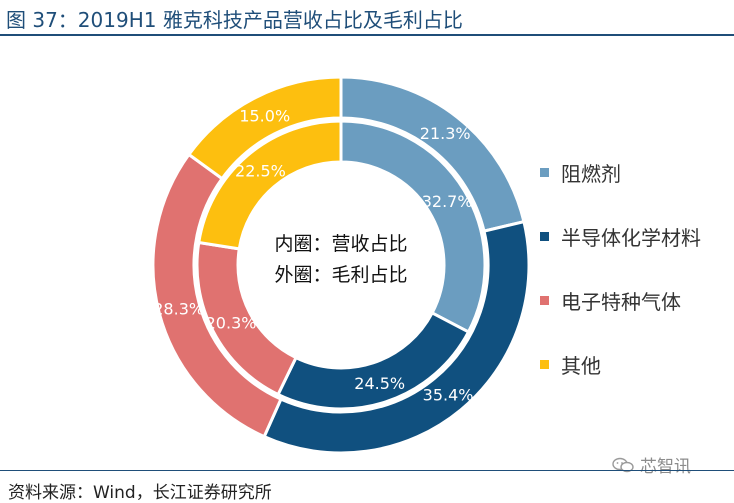 The width and height of the screenshot is (734, 503). Describe the element at coordinates (260, 171) in the screenshot. I see `inner-slice-label-4: 22.5%` at that location.